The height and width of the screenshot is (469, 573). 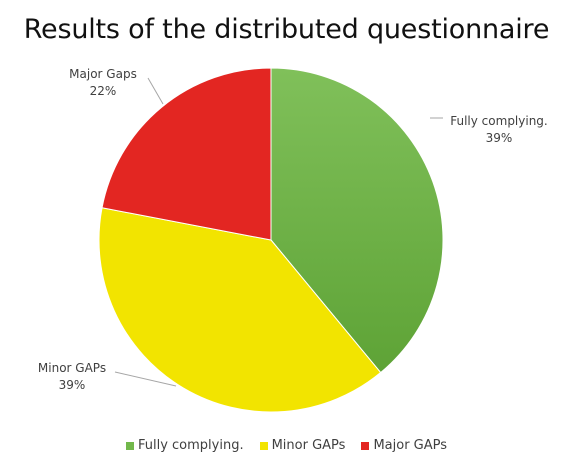 I want to click on leader-line-major-gaps, so click(x=155, y=91).